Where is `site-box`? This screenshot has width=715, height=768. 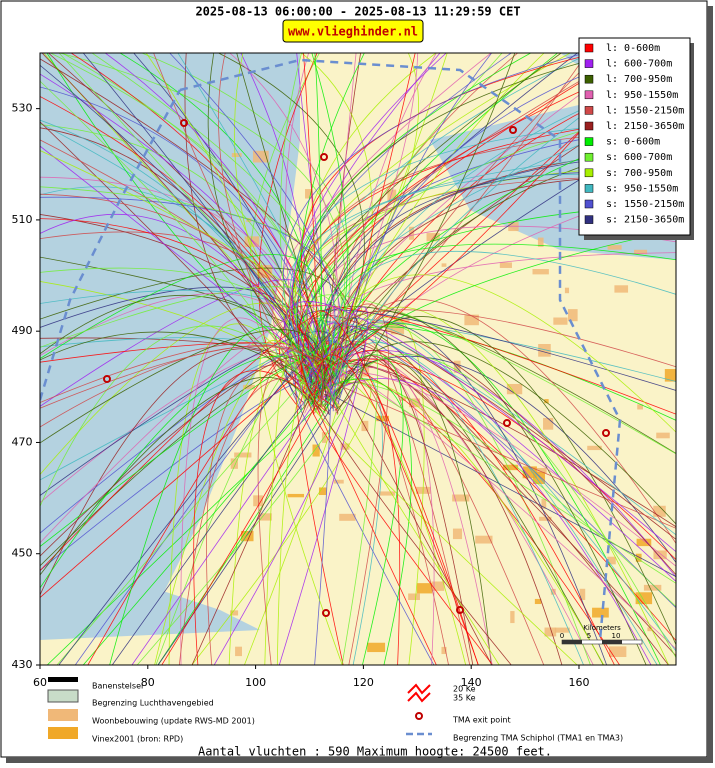
site-box is located at coordinates (353, 31).